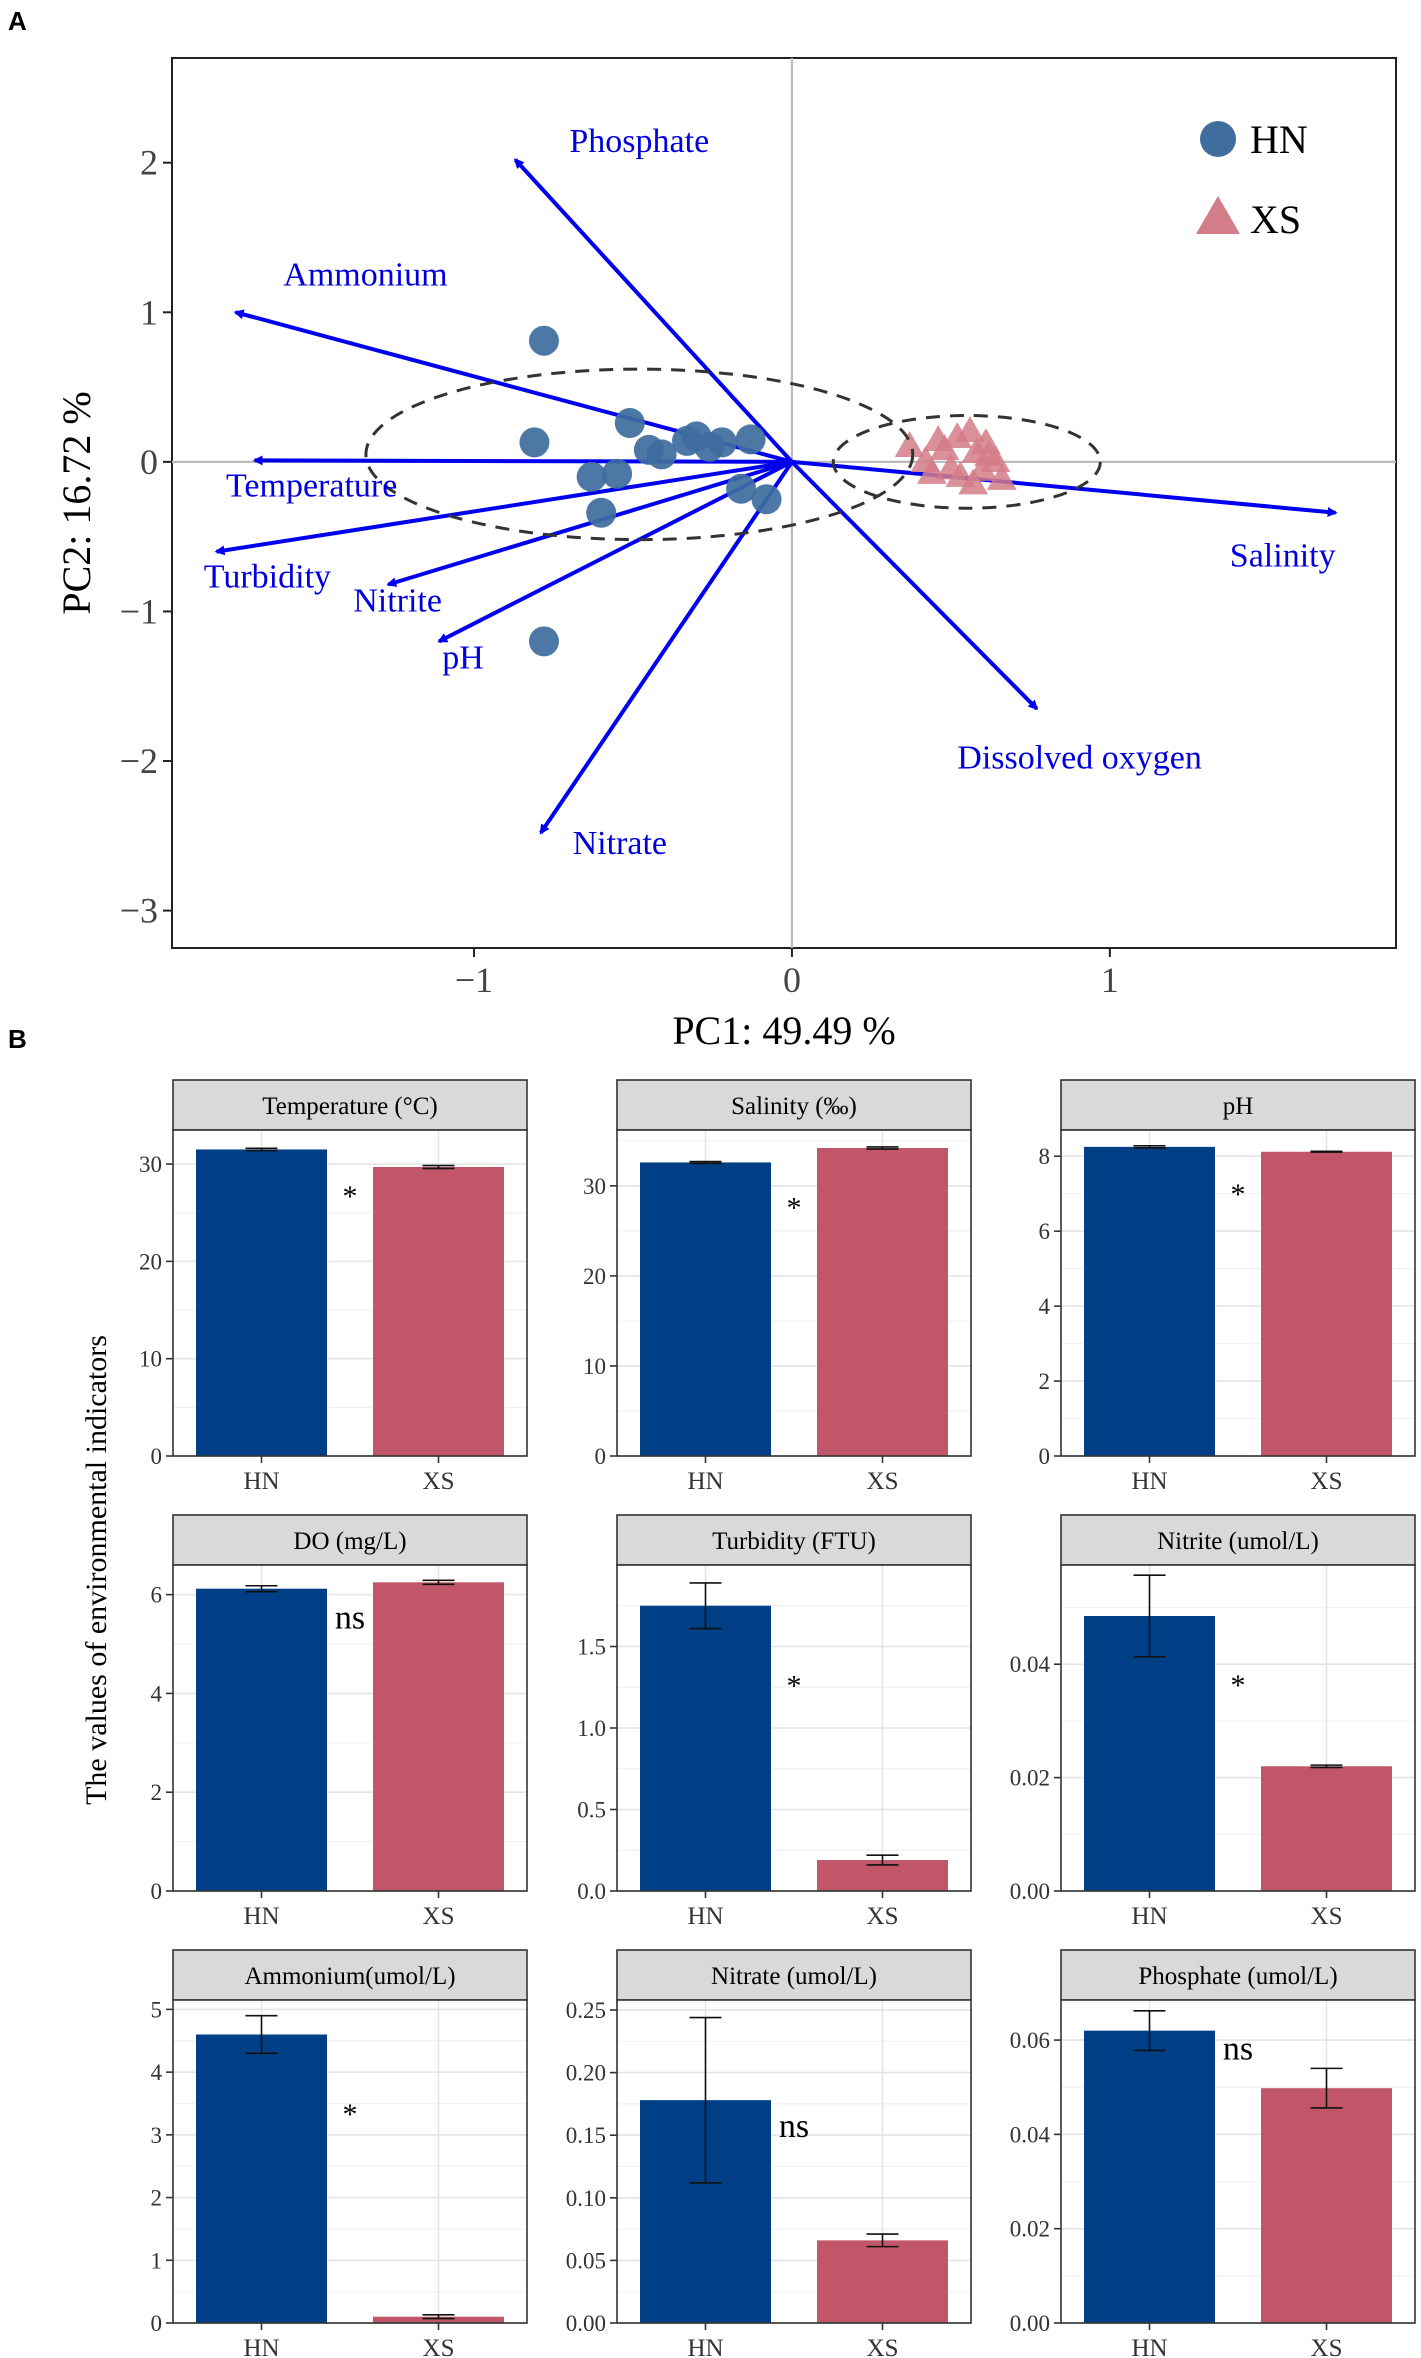 Image resolution: width=1421 pixels, height=2358 pixels. What do you see at coordinates (139, 911) in the screenshot?
I see `pca-y-tick-label: −3` at bounding box center [139, 911].